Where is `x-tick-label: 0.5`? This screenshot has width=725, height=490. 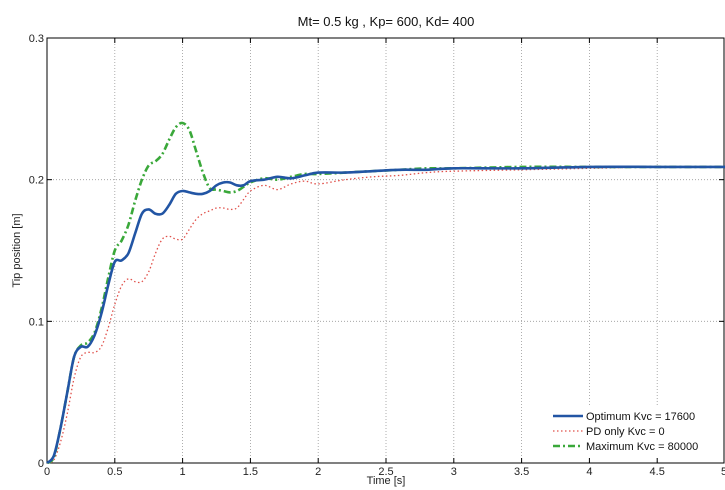 x-tick-label: 0.5 is located at coordinates (114, 472).